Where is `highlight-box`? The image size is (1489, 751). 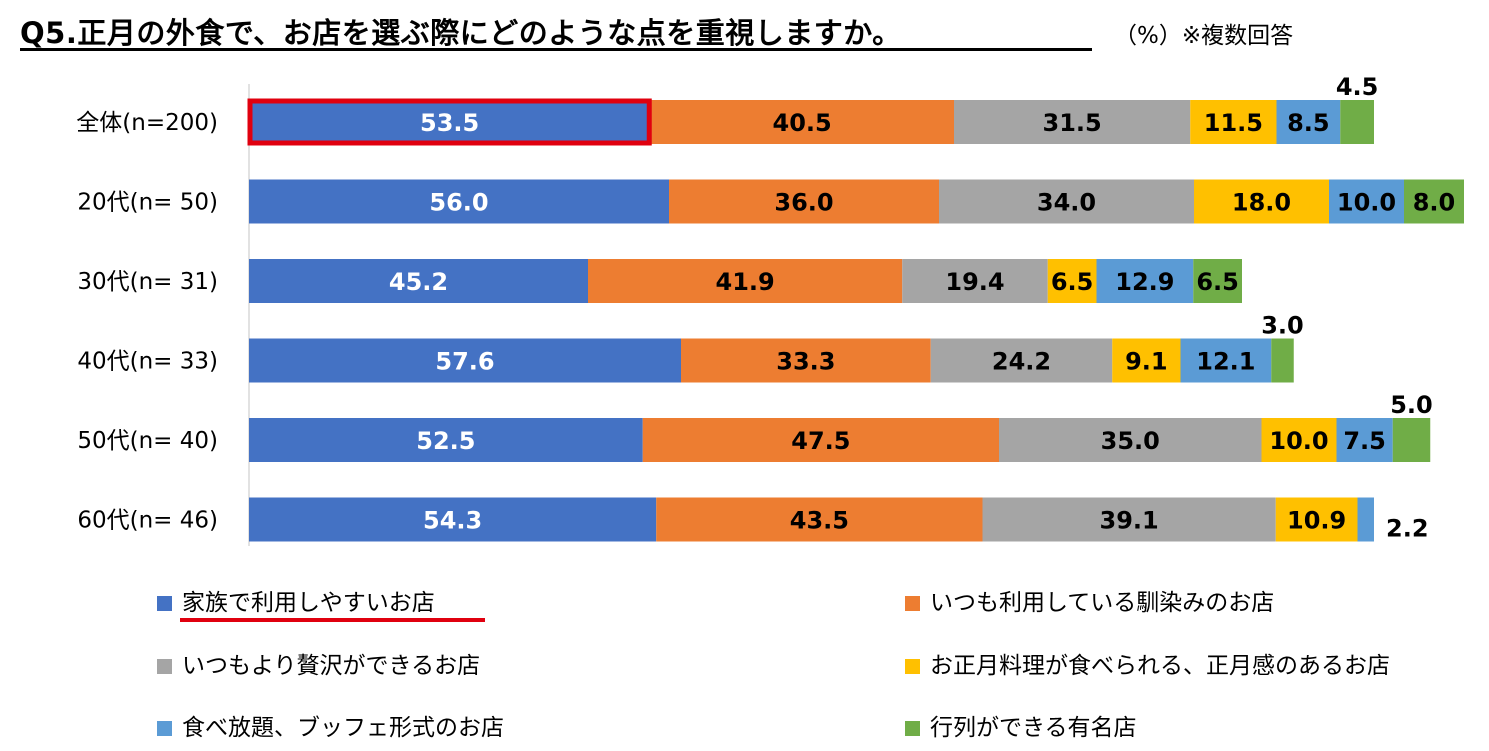 highlight-box is located at coordinates (449, 122).